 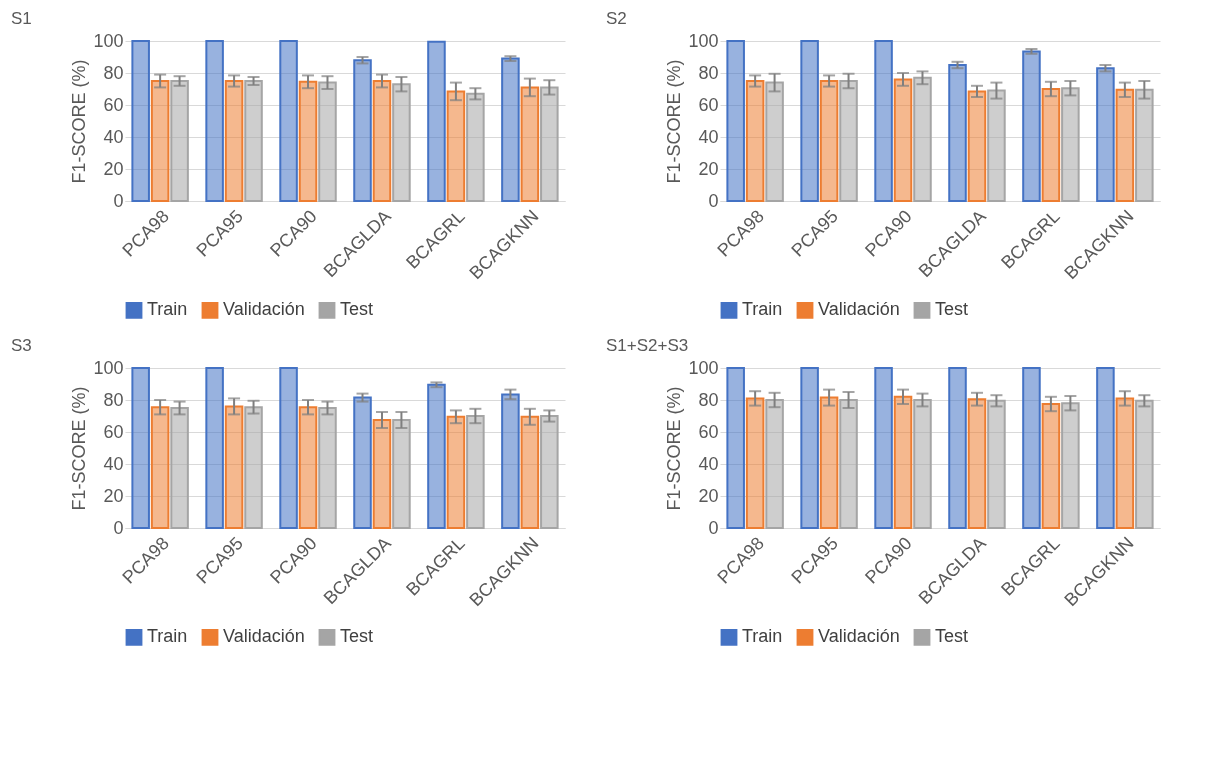 I want to click on chart-title: S1+S2+S3, so click(x=647, y=345).